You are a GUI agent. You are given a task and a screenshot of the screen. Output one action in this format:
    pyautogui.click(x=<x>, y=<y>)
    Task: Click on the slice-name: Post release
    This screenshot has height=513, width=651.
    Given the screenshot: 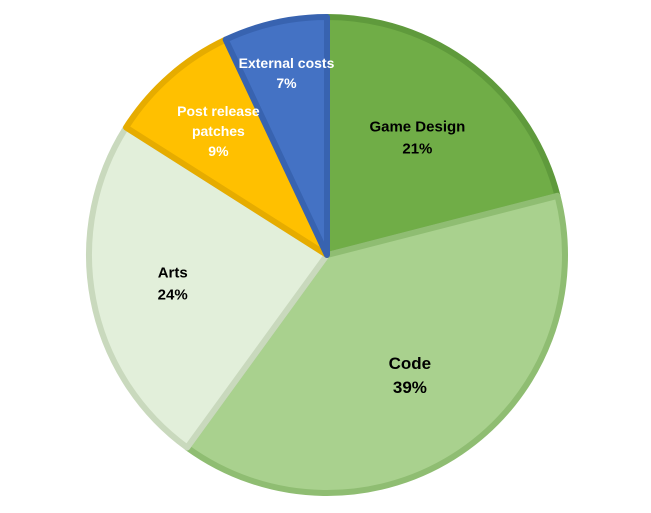 What is the action you would take?
    pyautogui.click(x=218, y=111)
    